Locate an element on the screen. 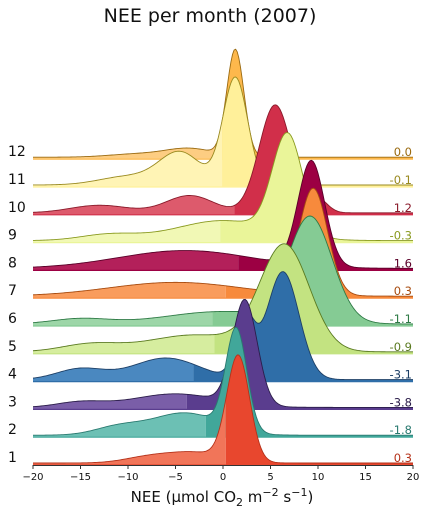  x-tick-label-4: 0 is located at coordinates (223, 477).